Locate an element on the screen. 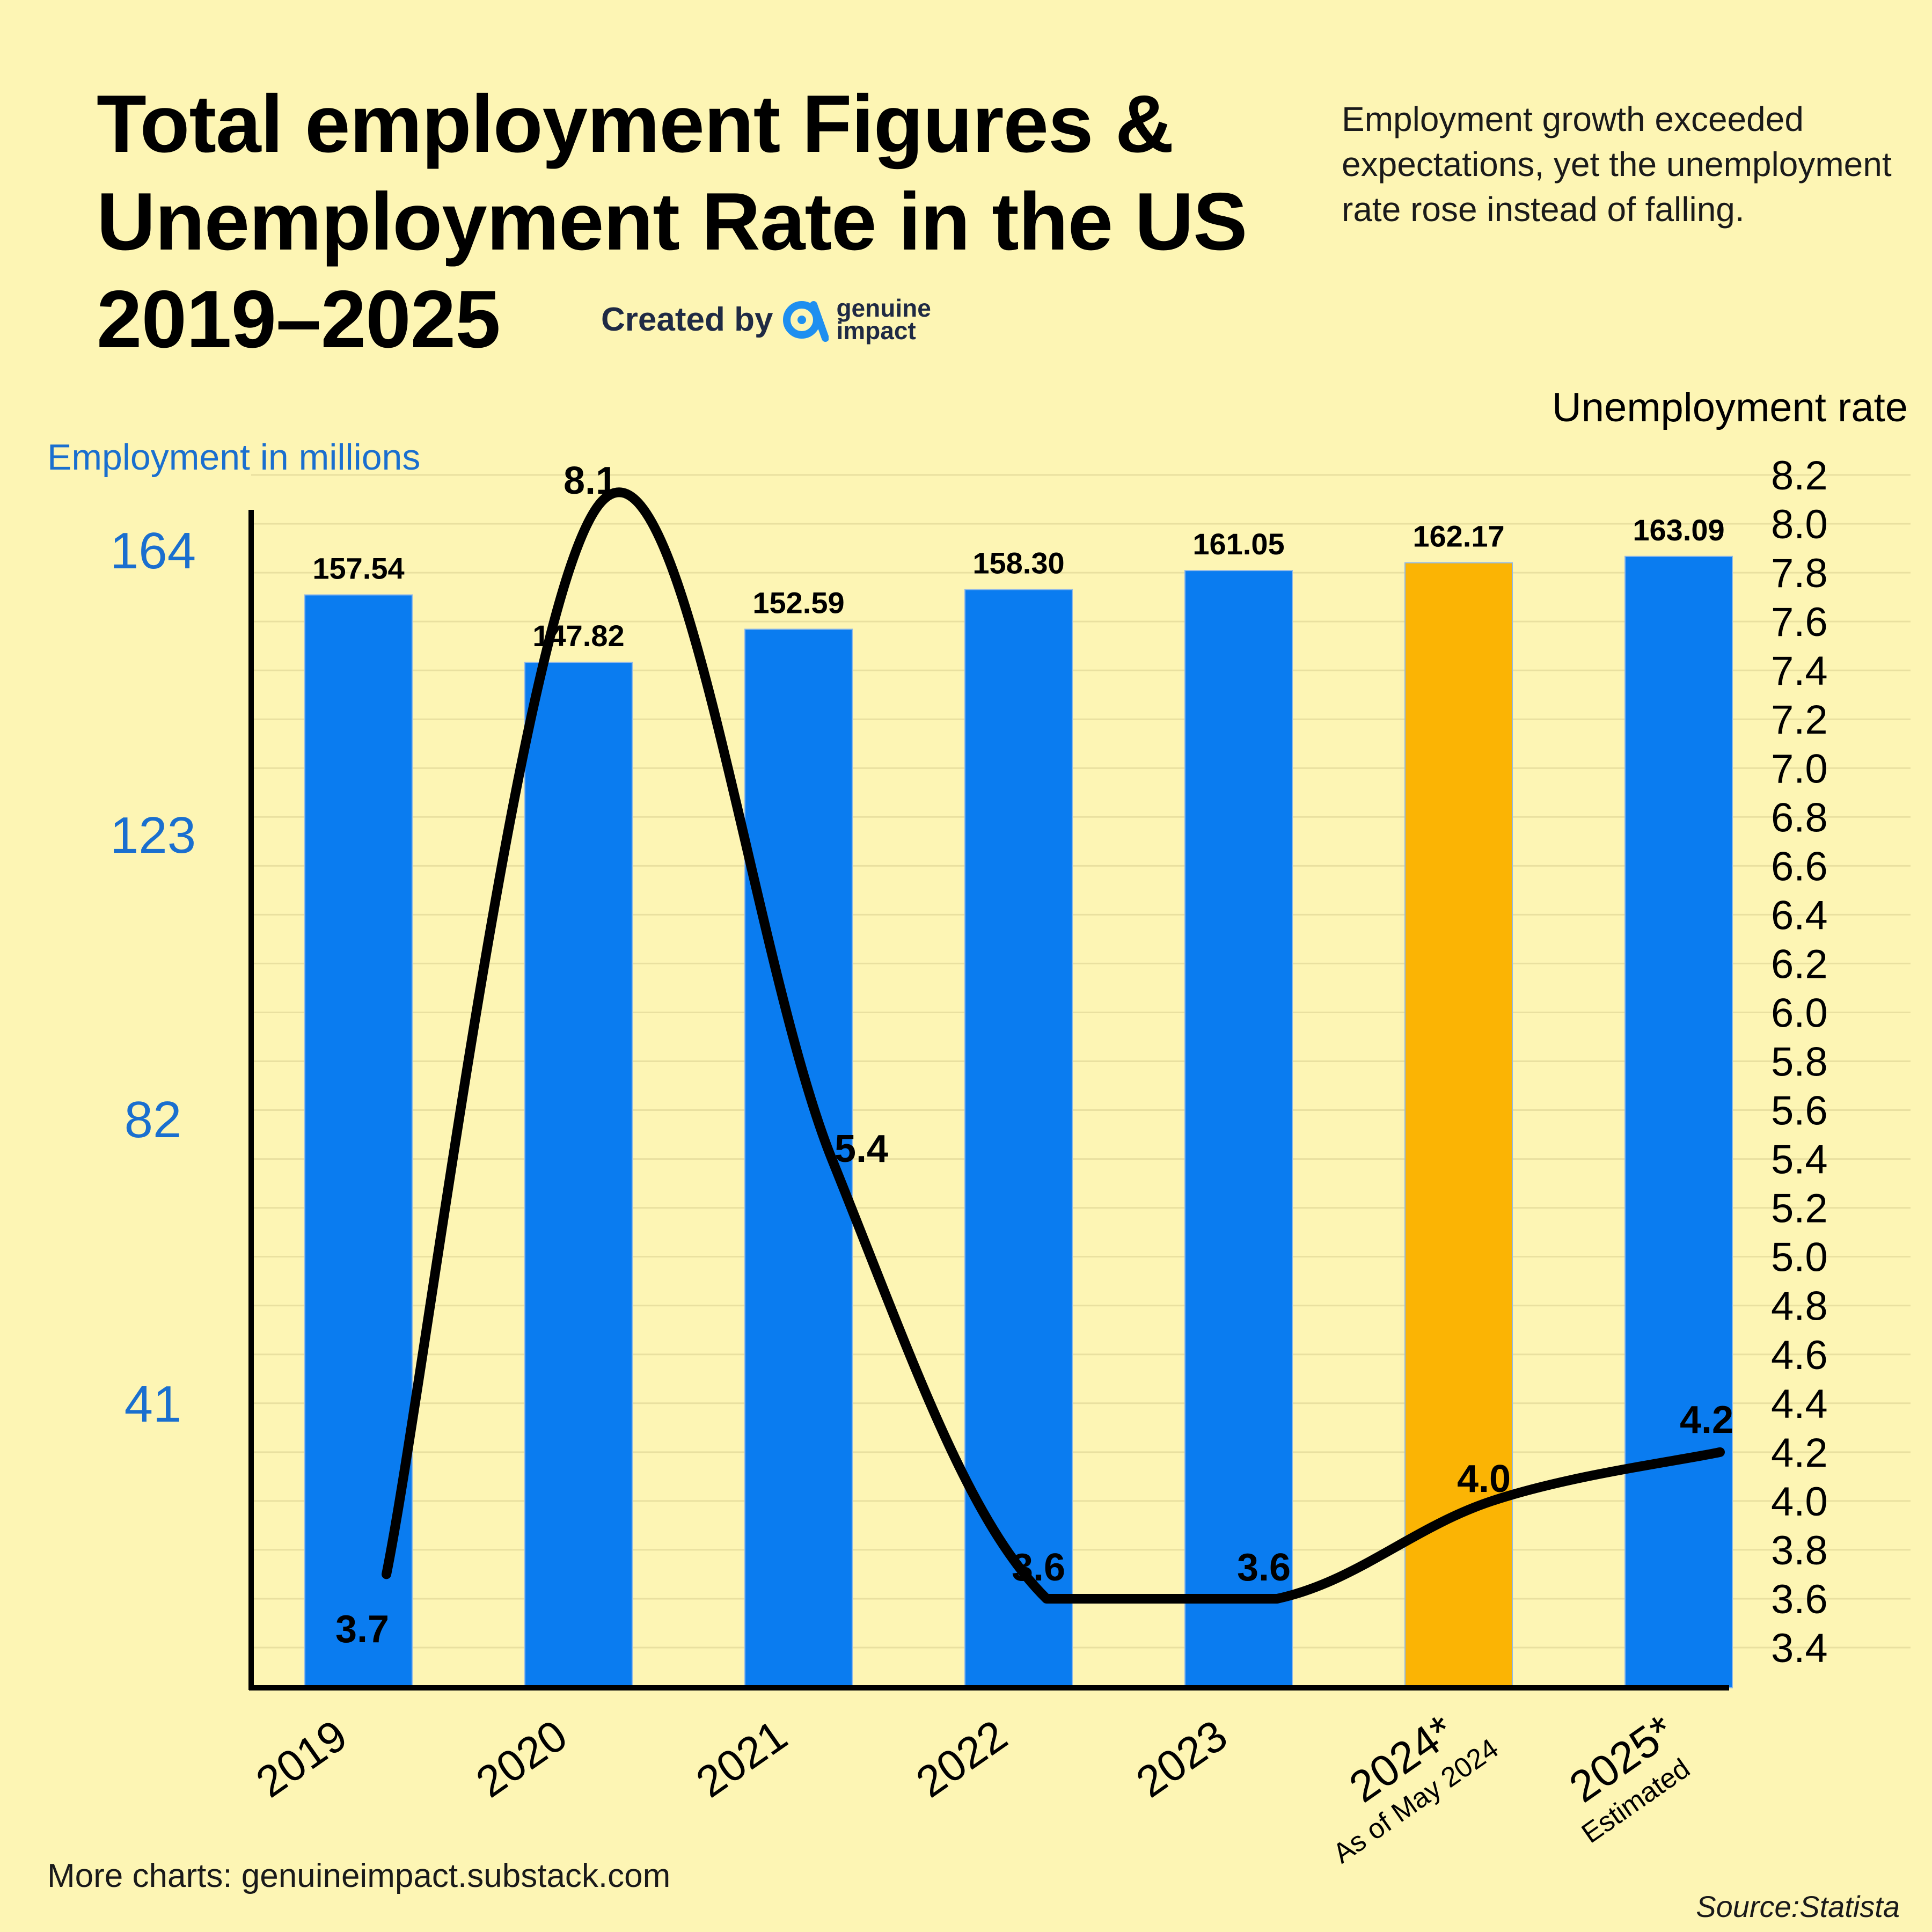 This screenshot has height=1932, width=1932. x-tick-label: 2021 is located at coordinates (741, 1759).